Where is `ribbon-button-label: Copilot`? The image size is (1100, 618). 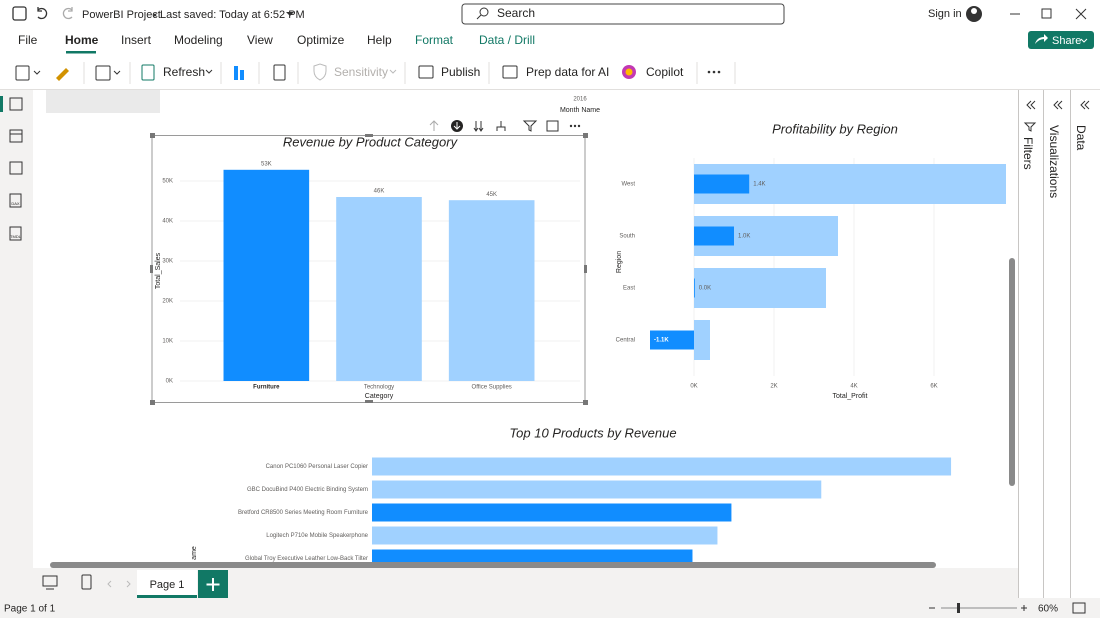 ribbon-button-label: Copilot is located at coordinates (665, 72).